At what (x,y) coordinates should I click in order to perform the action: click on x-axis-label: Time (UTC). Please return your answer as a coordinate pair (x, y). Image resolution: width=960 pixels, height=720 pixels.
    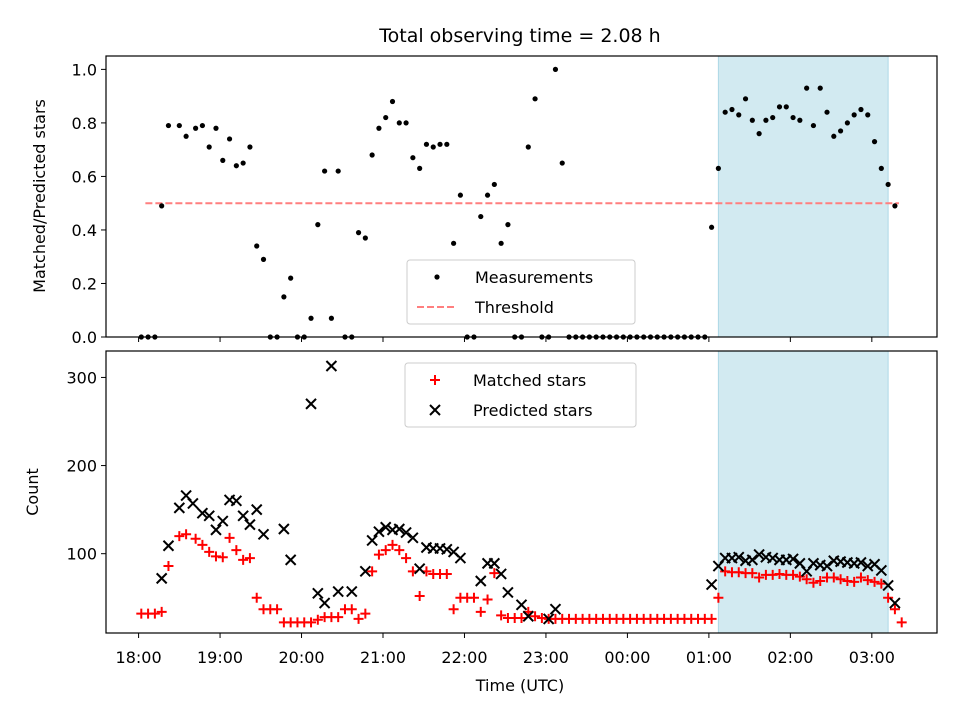
    Looking at the image, I should click on (519, 685).